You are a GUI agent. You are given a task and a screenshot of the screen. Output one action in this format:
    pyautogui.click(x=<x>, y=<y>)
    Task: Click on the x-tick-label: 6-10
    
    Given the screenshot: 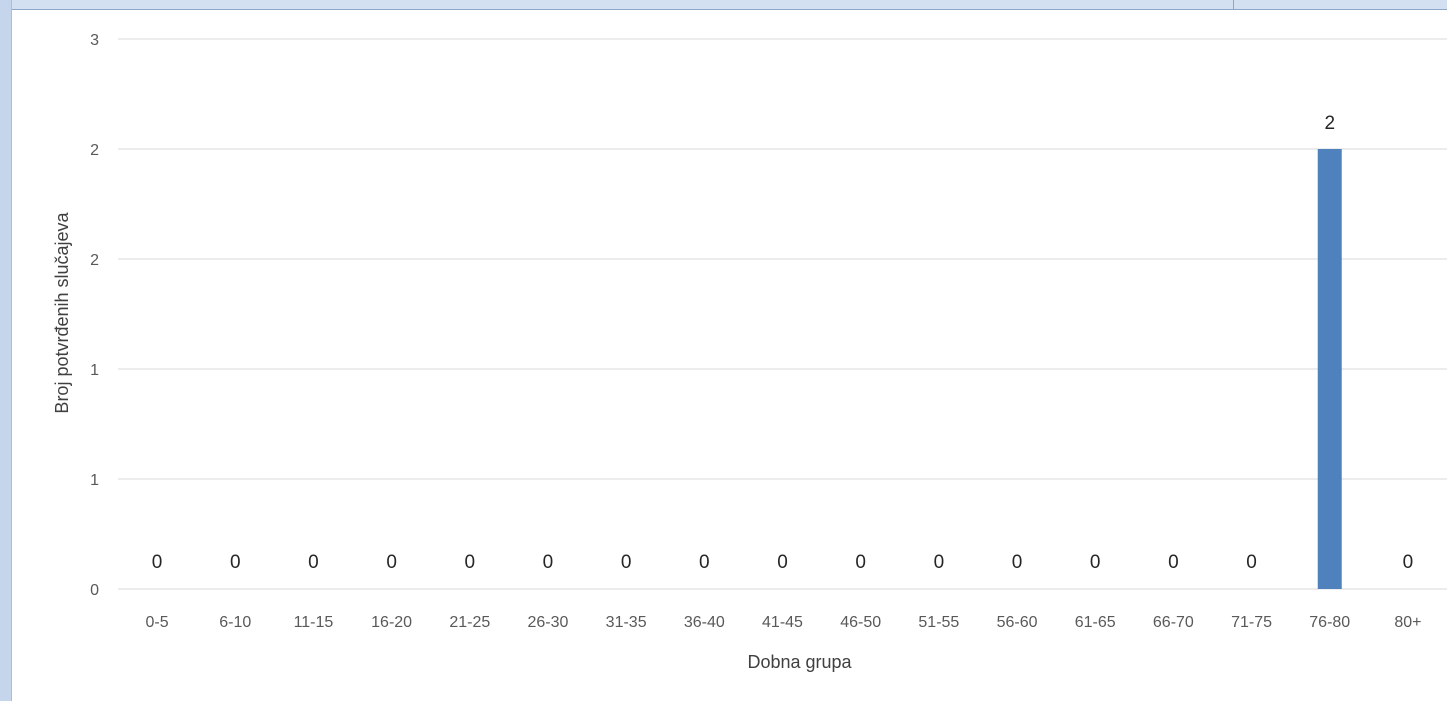 What is the action you would take?
    pyautogui.click(x=235, y=622)
    